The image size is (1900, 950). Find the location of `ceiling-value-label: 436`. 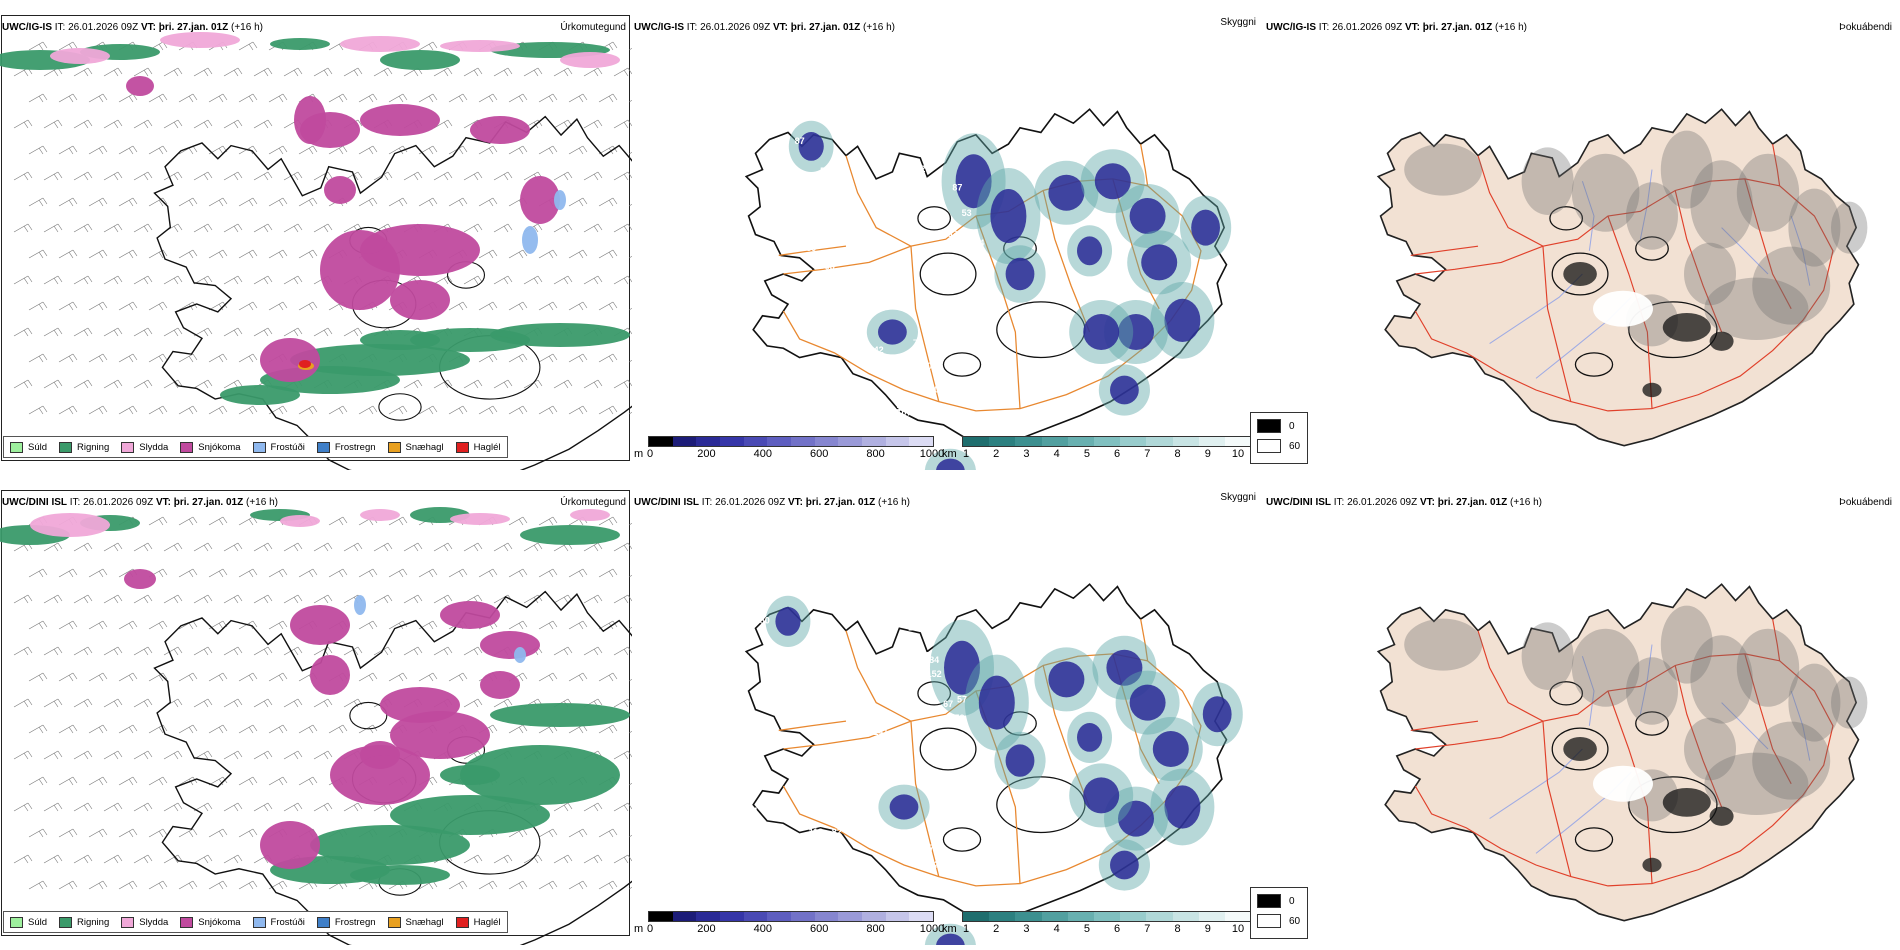

ceiling-value-label: 436 is located at coordinates (845, 823).